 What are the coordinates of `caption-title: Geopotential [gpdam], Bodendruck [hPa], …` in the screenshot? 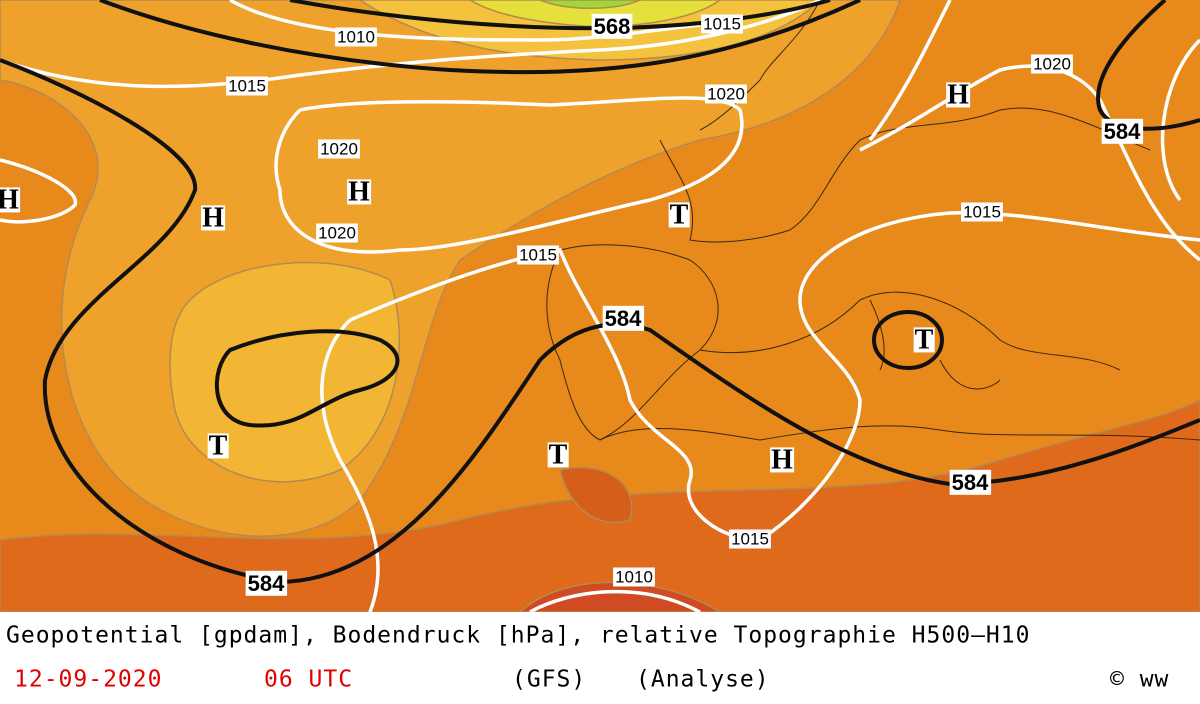 It's located at (518, 636).